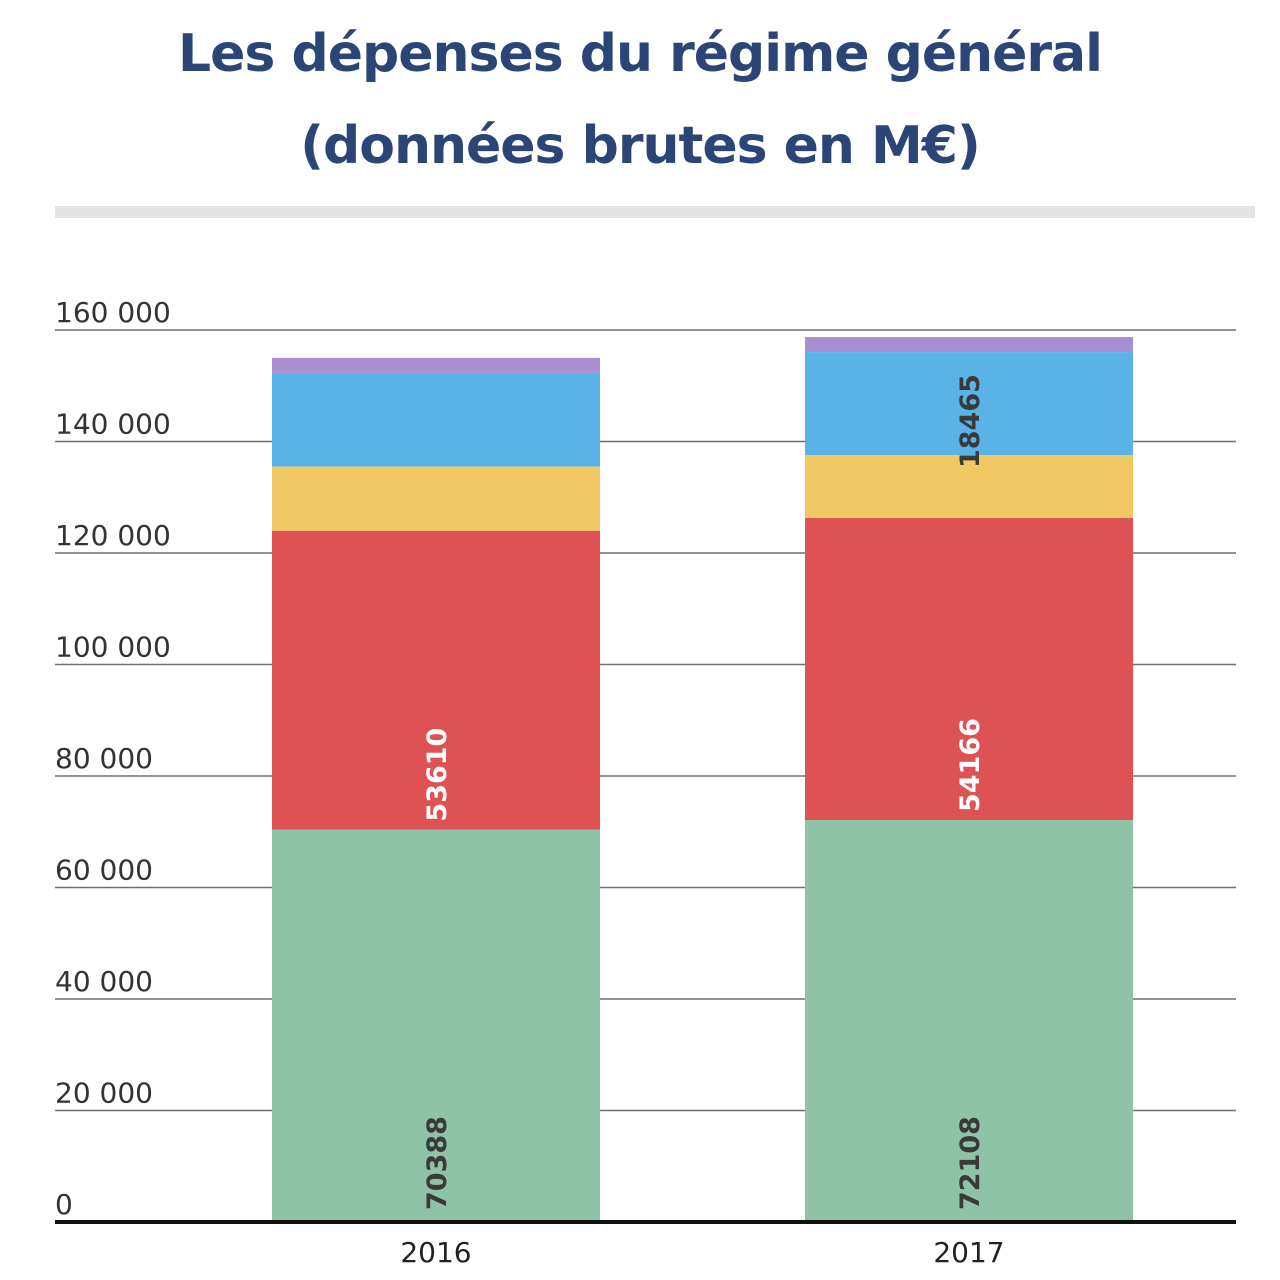  What do you see at coordinates (968, 1252) in the screenshot?
I see `x-category-label: 2017` at bounding box center [968, 1252].